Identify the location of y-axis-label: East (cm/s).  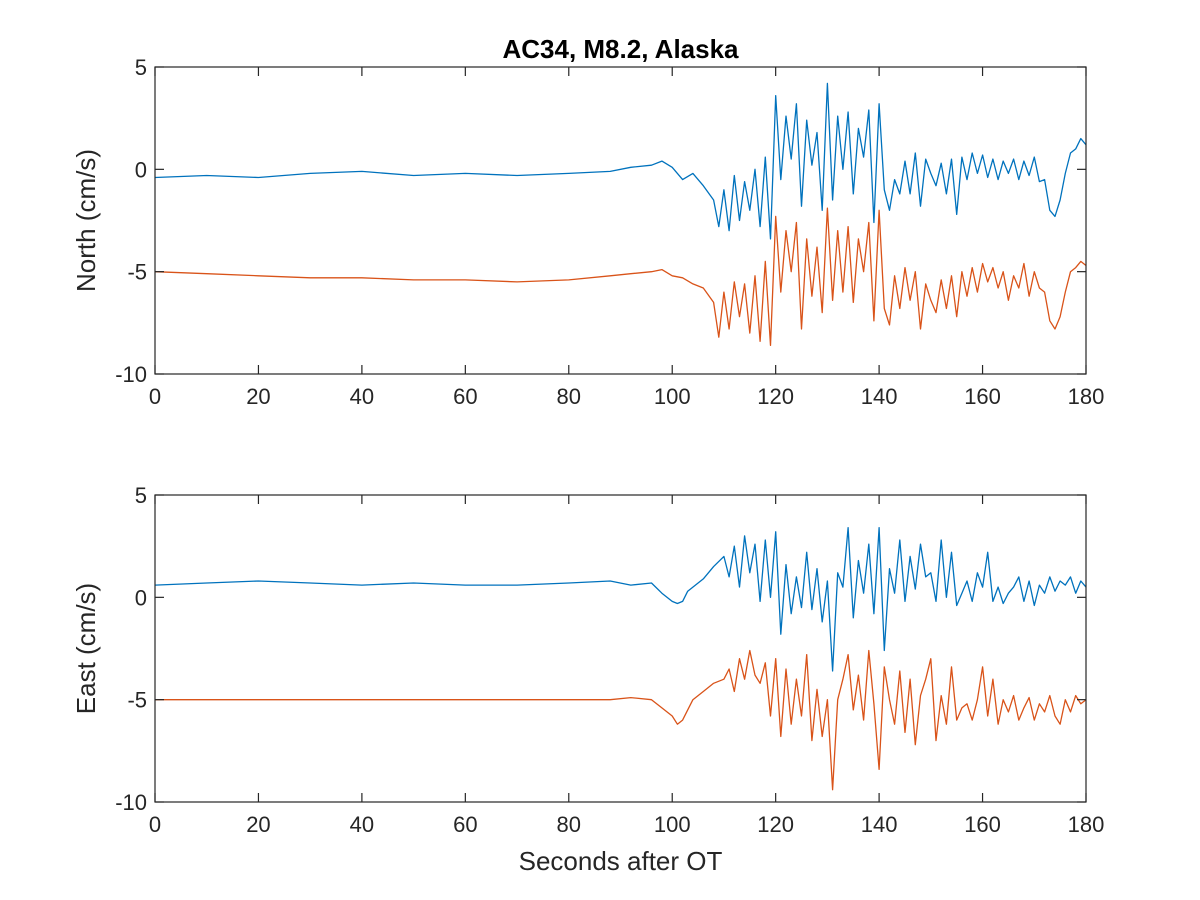
(86, 648).